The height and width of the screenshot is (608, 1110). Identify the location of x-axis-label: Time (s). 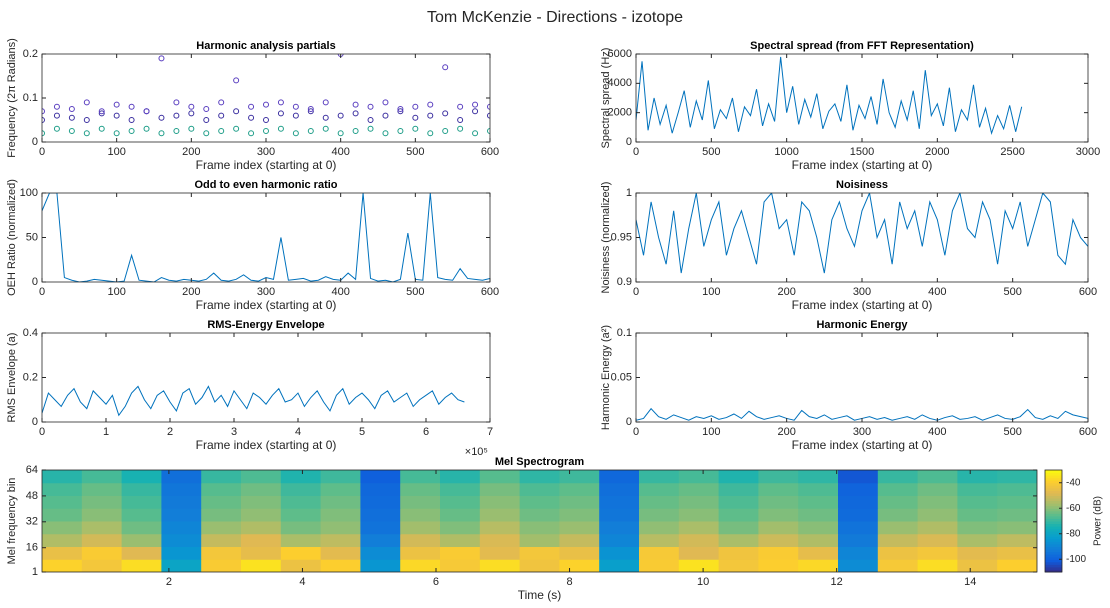
(540, 595).